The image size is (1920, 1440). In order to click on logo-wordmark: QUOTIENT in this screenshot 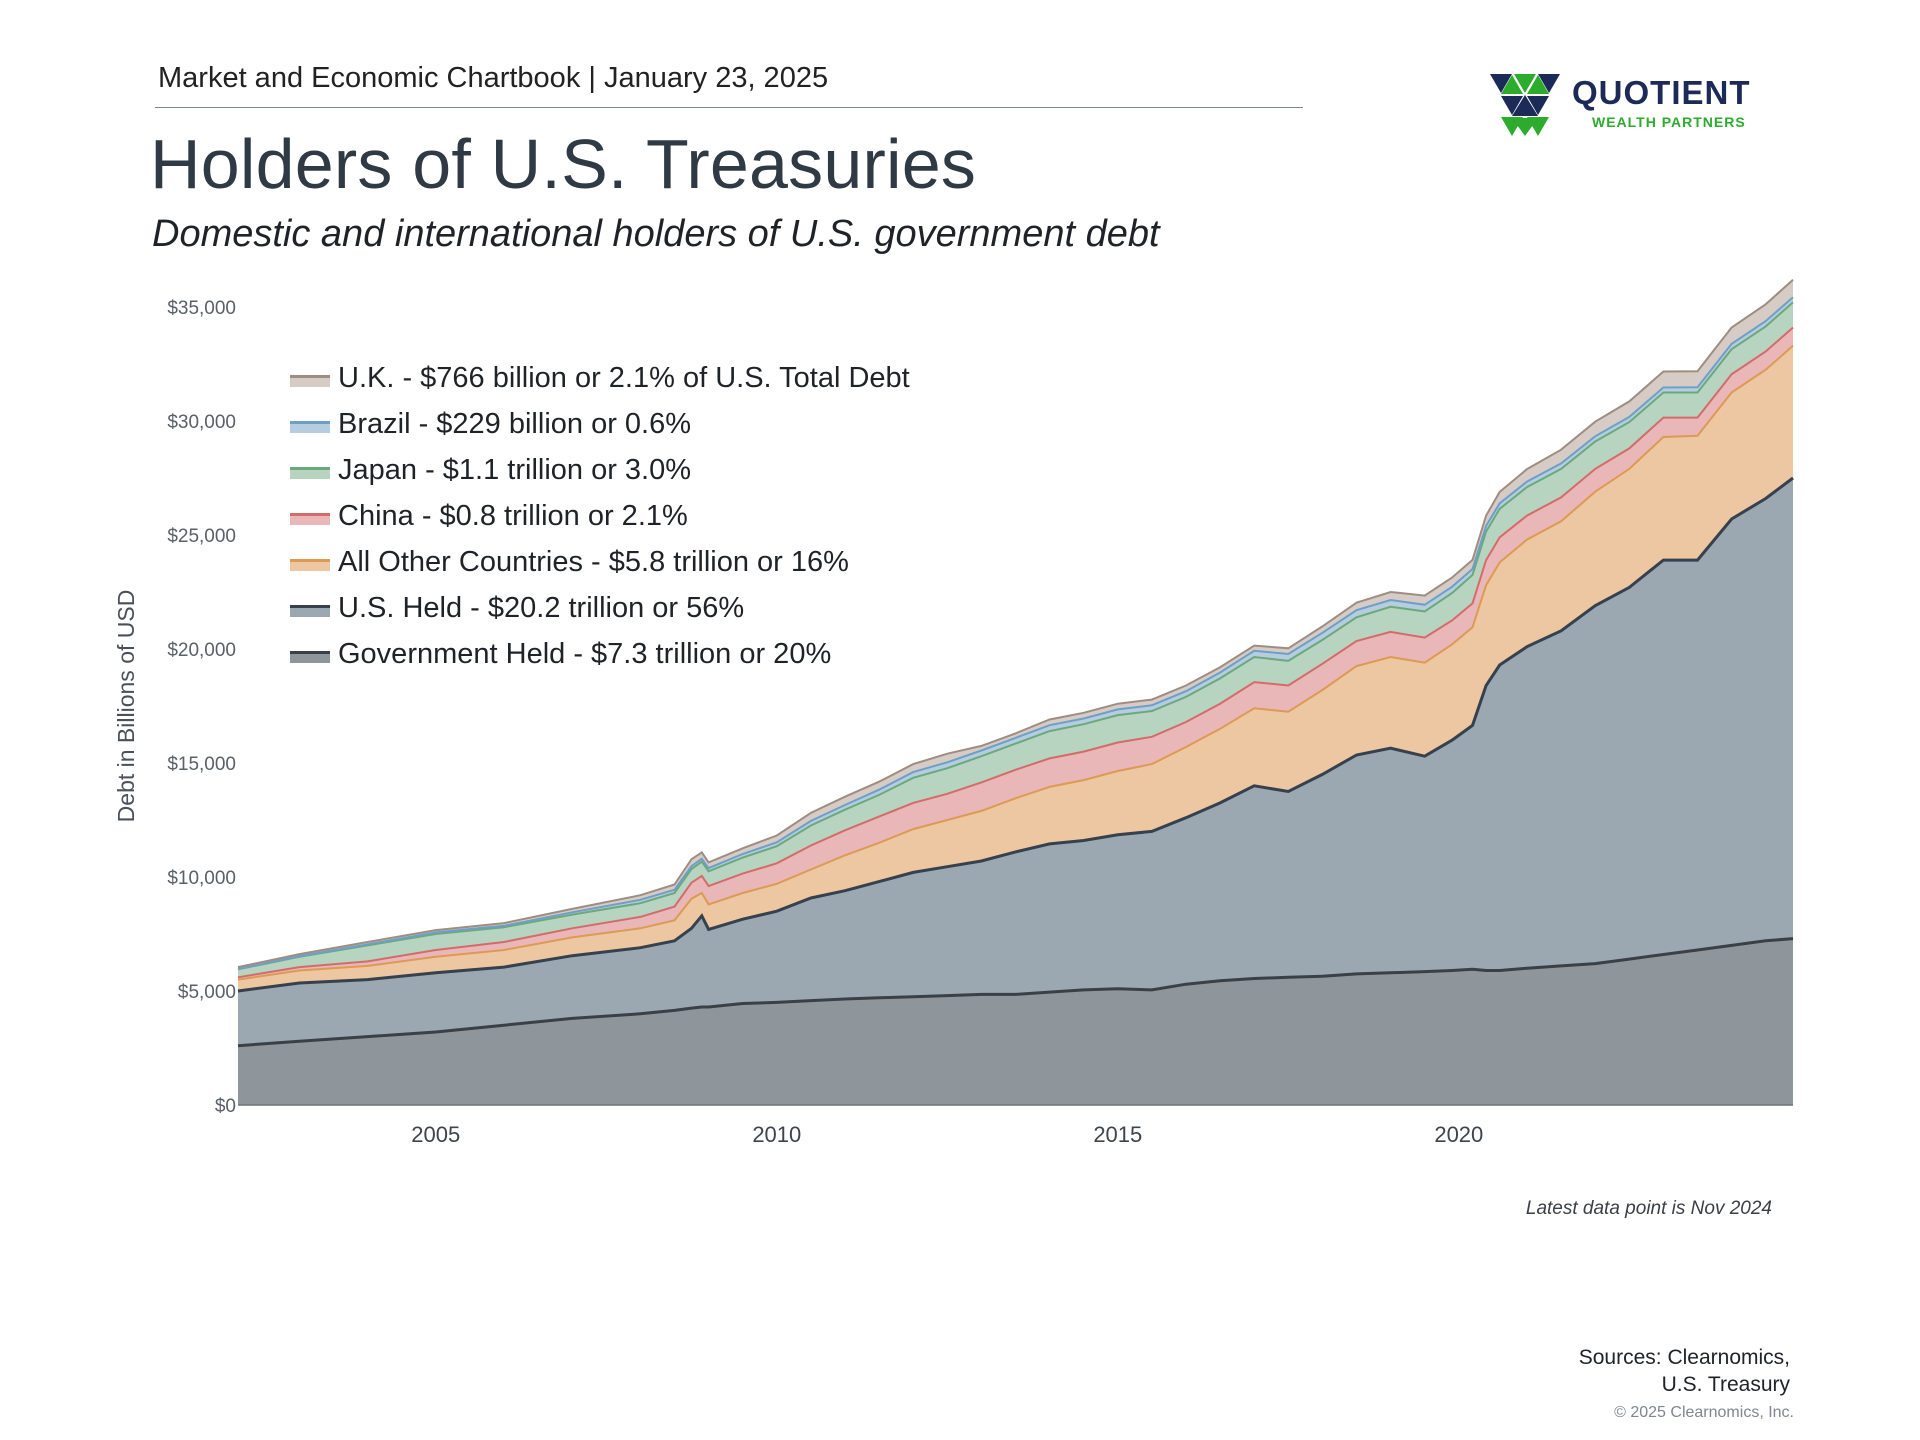, I will do `click(1661, 92)`.